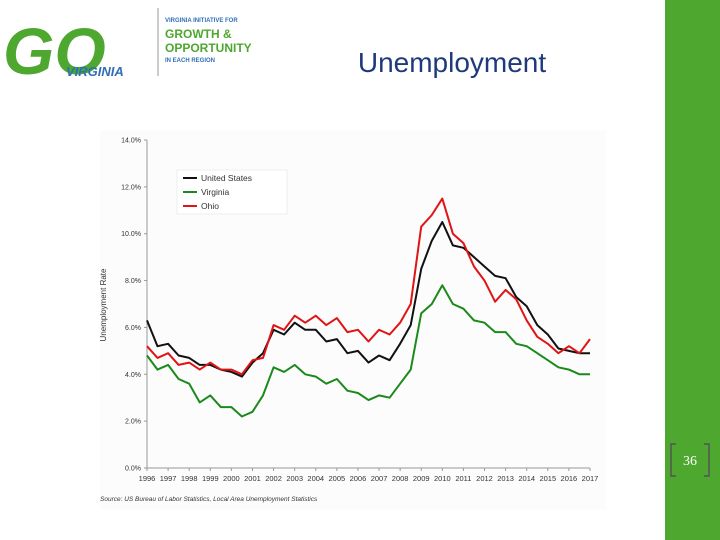  Describe the element at coordinates (131, 141) in the screenshot. I see `y-tick-label: 14.0%` at that location.